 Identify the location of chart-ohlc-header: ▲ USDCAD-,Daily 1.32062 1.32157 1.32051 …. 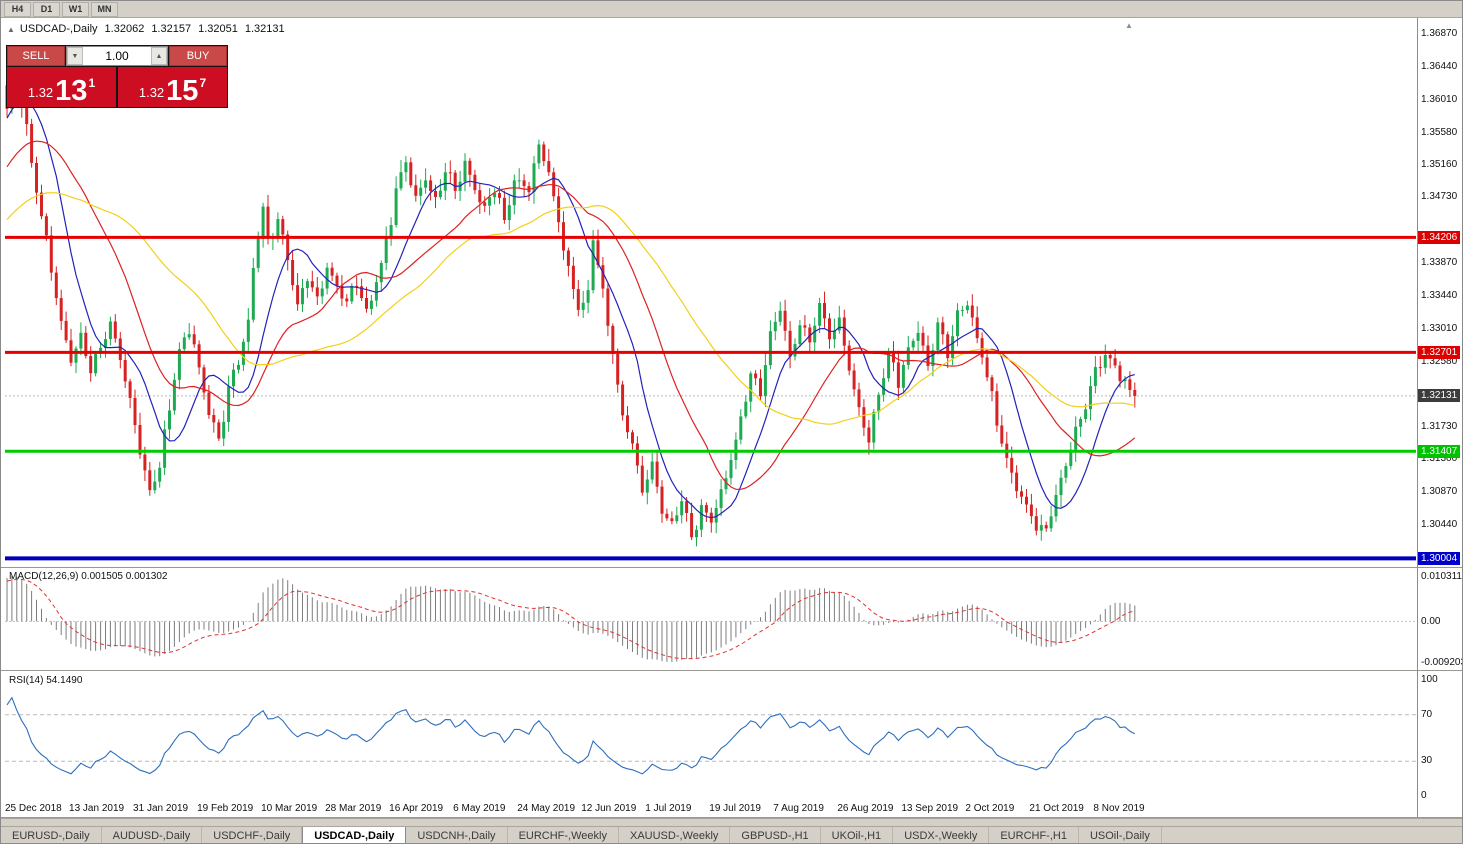
(146, 29).